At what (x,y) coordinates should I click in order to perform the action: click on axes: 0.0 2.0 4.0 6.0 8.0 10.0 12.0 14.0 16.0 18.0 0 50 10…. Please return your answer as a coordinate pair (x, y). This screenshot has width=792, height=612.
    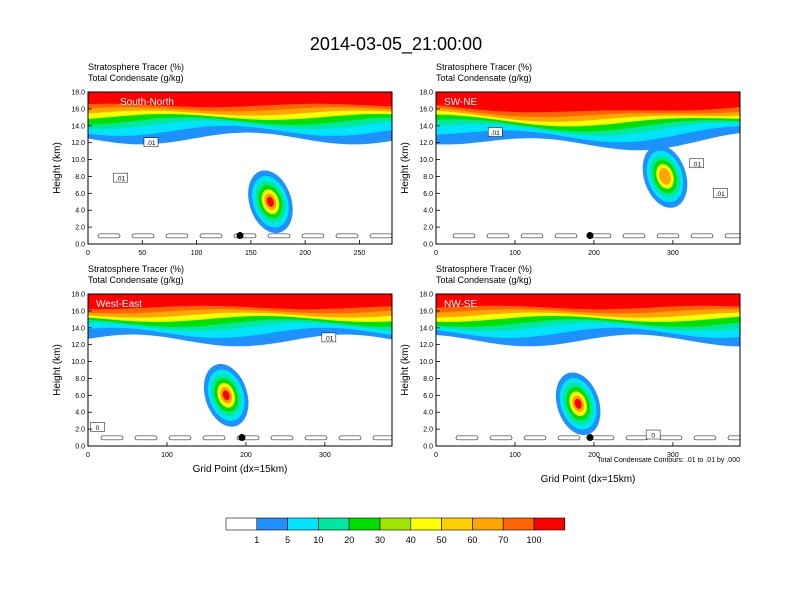
    Looking at the image, I should click on (218, 174).